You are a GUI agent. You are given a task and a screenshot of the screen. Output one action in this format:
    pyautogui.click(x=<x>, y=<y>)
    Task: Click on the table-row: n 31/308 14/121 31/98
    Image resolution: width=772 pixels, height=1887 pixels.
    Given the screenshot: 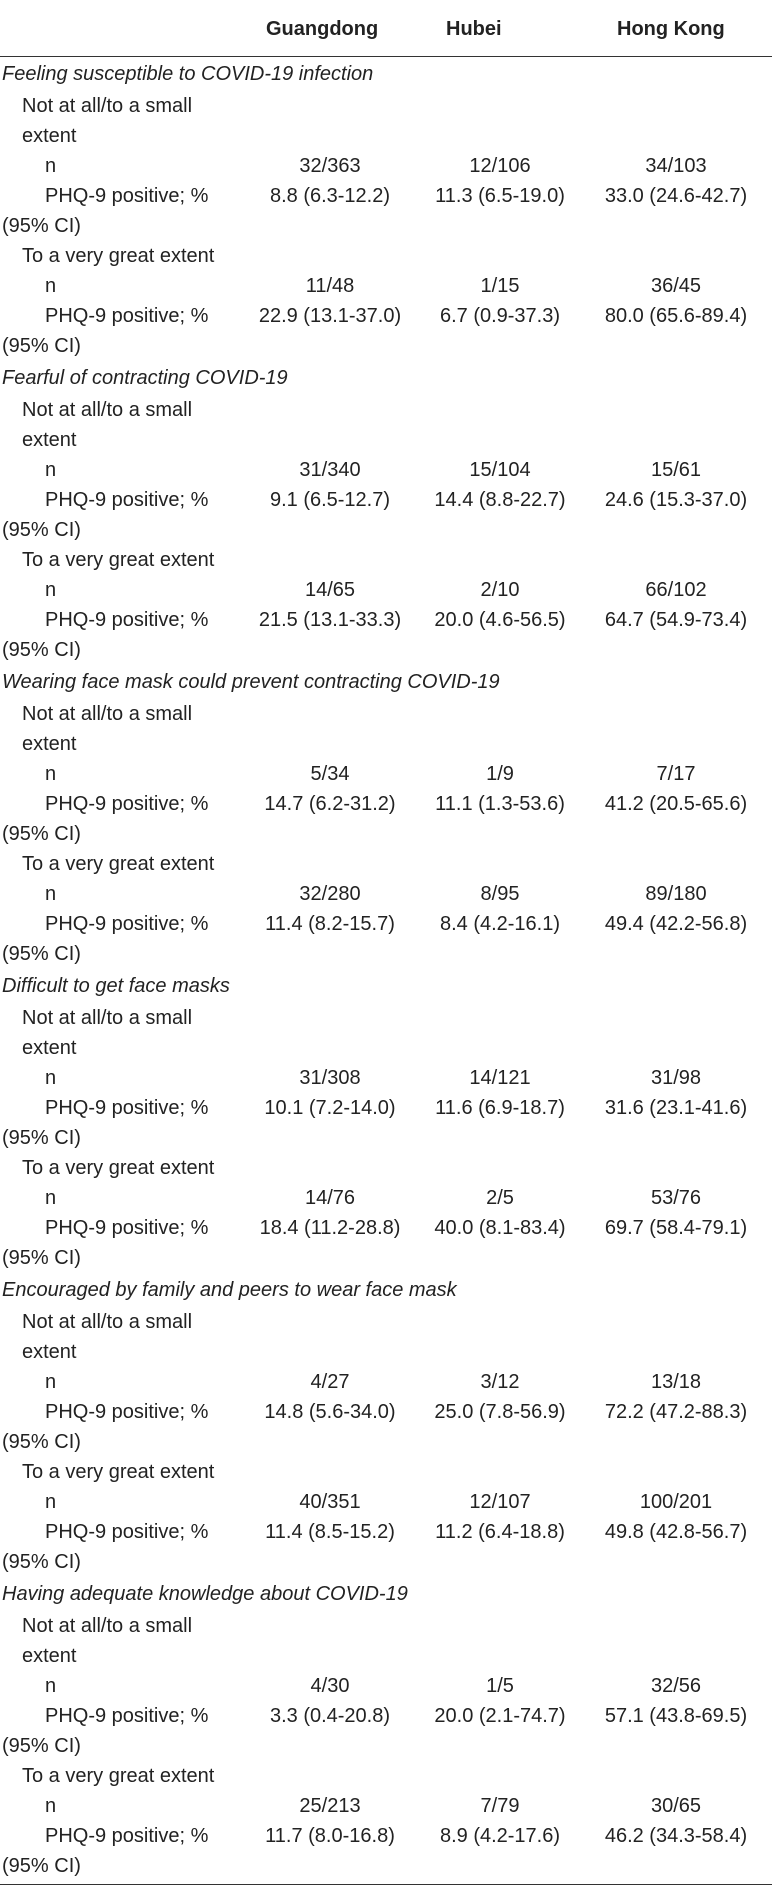 What is the action you would take?
    pyautogui.click(x=386, y=1078)
    